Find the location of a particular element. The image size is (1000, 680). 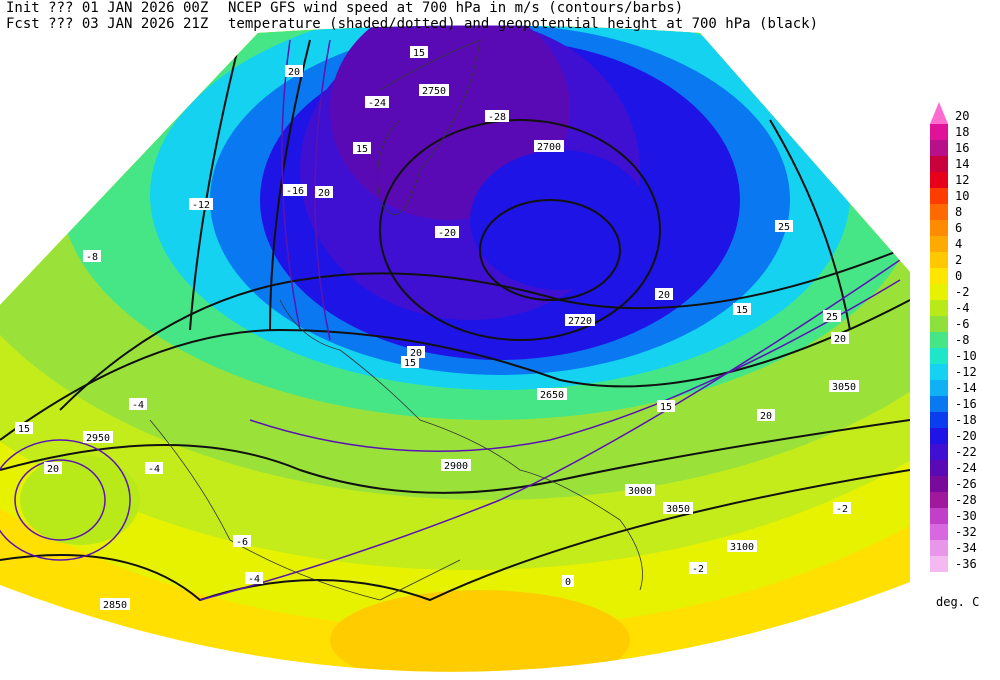

map-label: -24 is located at coordinates (377, 103).